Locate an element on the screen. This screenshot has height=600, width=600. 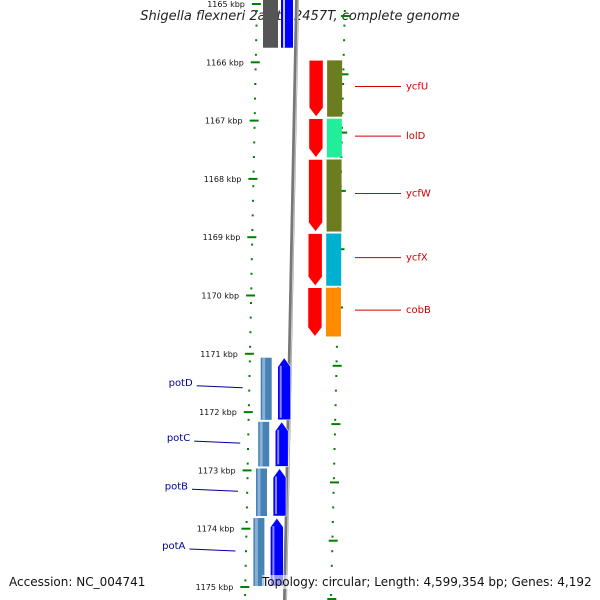
gene-ycfW-label: ycfW is located at coordinates (418, 194).